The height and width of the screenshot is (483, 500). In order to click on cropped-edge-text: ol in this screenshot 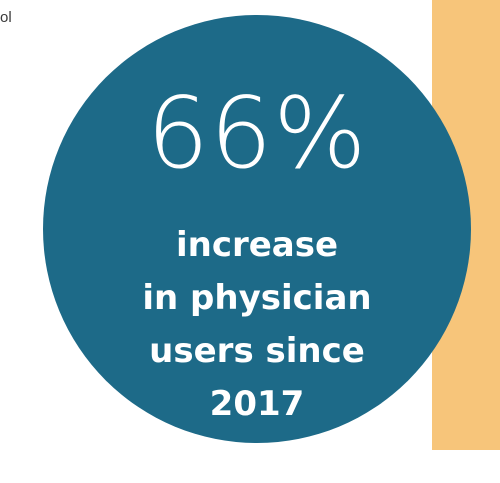, I will do `click(6, 17)`.